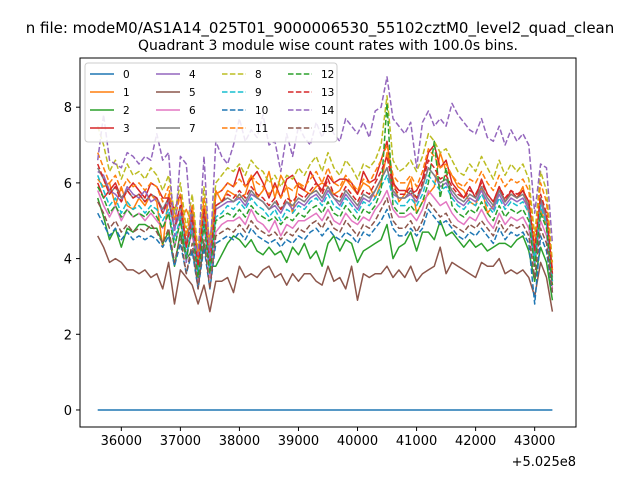  Describe the element at coordinates (298, 441) in the screenshot. I see `x-tick-label: 39000` at that location.